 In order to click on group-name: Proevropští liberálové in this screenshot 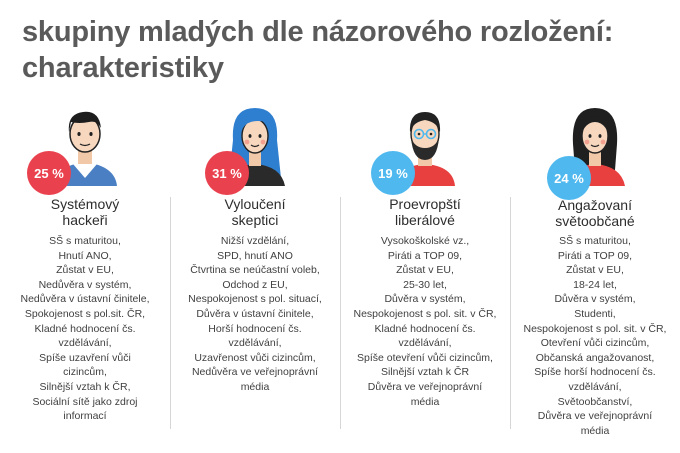, I will do `click(425, 212)`.